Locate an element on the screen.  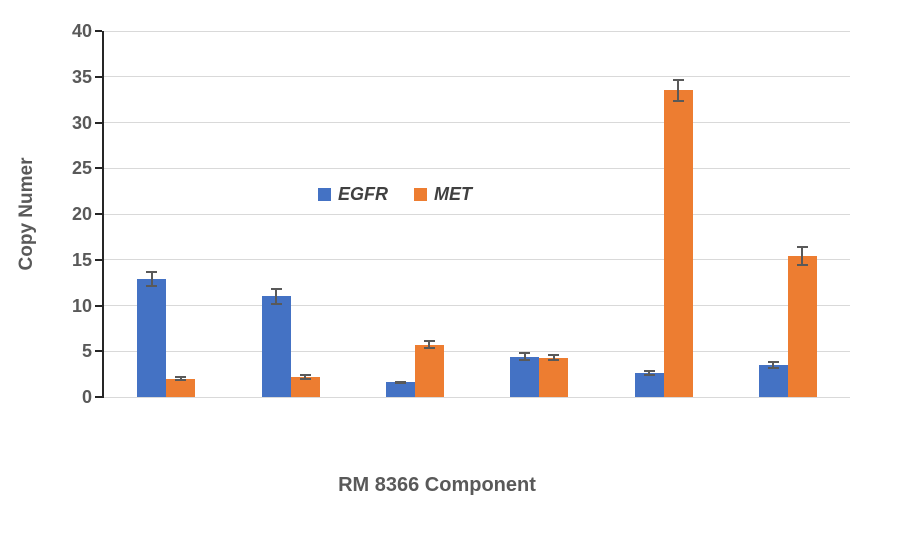
error-bar-met-group4 is located at coordinates (553, 357).